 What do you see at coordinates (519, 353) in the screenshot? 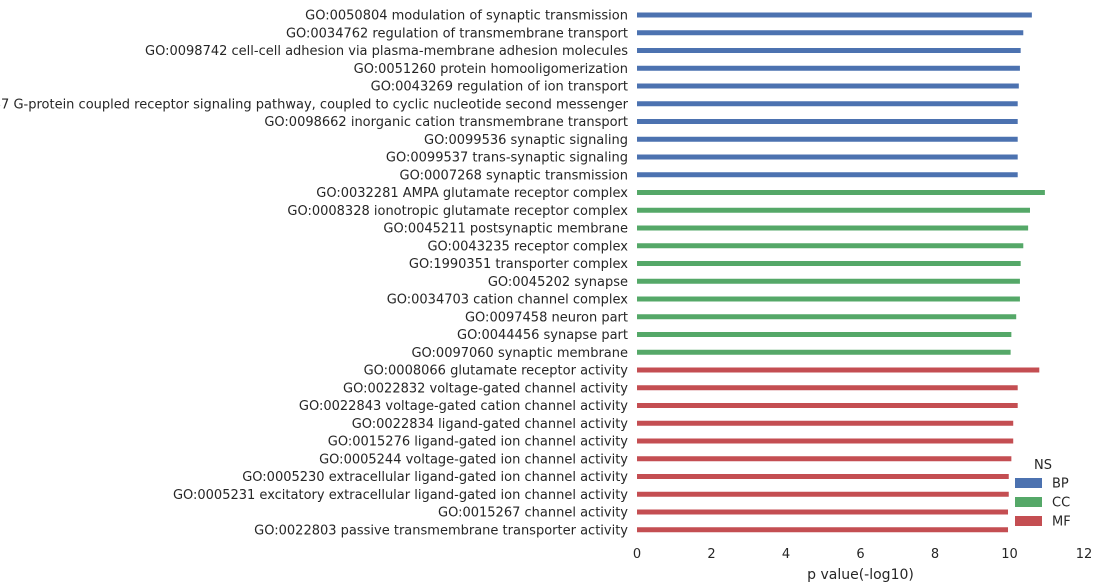
I see `category-label: GO:0097060 synaptic membrane` at bounding box center [519, 353].